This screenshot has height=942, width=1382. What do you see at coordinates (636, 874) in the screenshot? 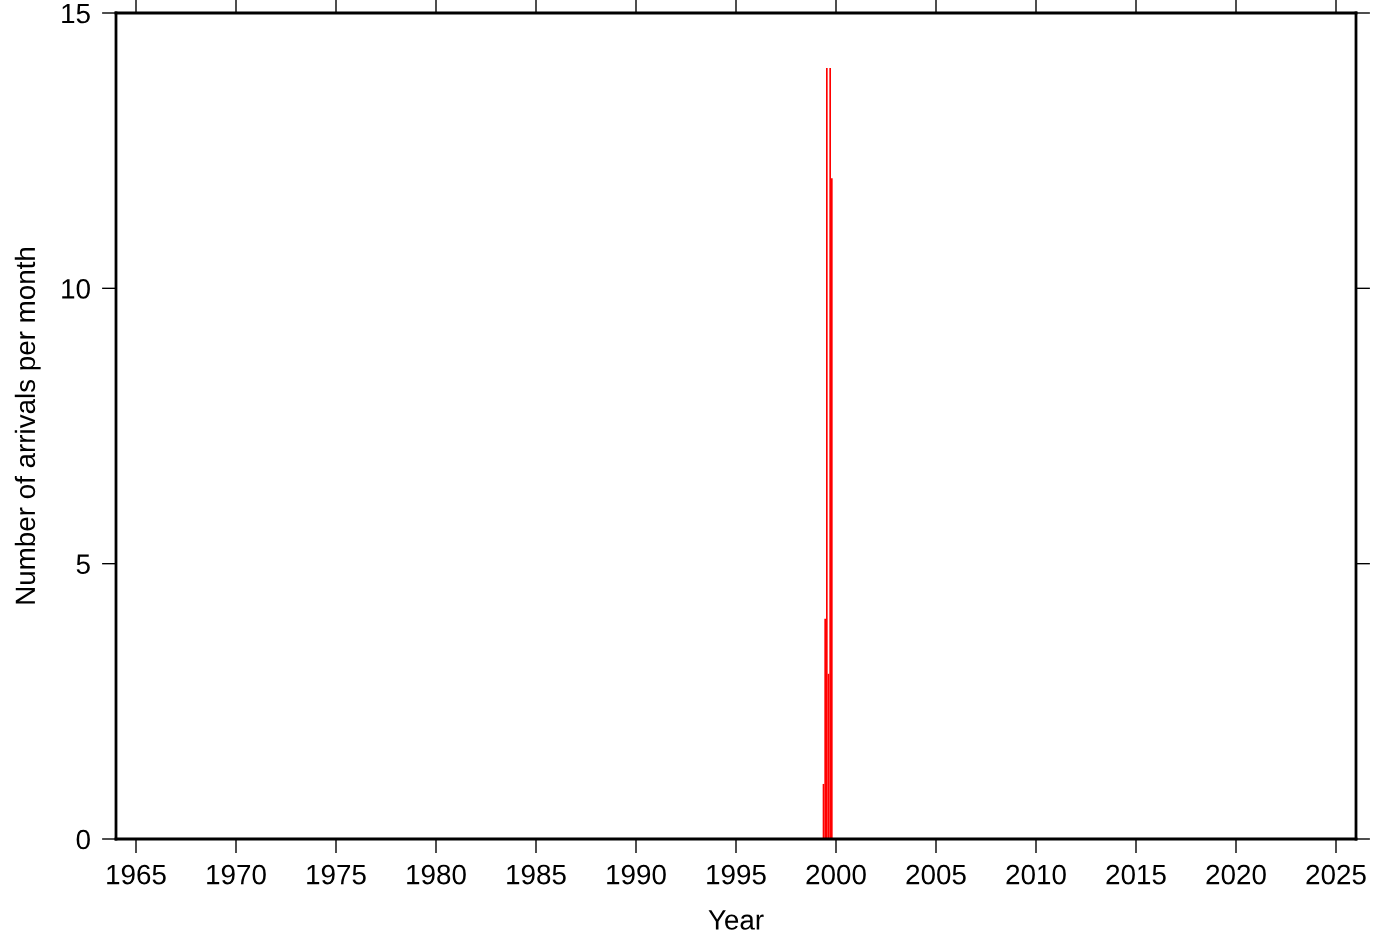
I see `x-tick-label: 1990` at bounding box center [636, 874].